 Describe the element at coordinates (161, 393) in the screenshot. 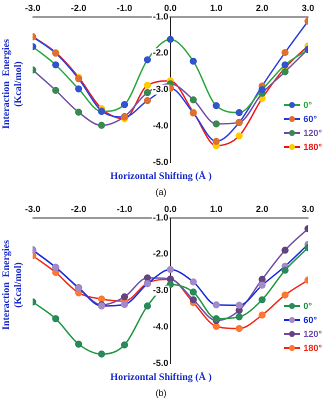

I see `text: (b)` at that location.